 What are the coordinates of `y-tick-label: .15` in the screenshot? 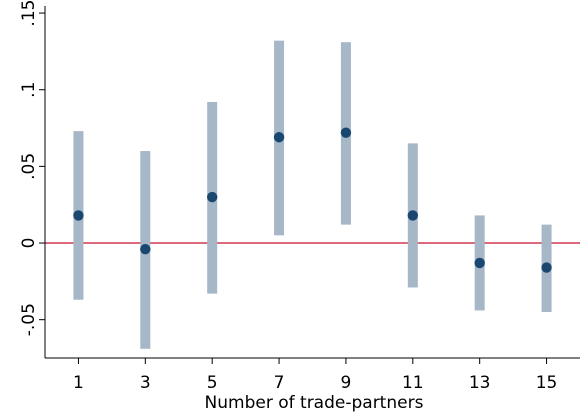 It's located at (29, 13).